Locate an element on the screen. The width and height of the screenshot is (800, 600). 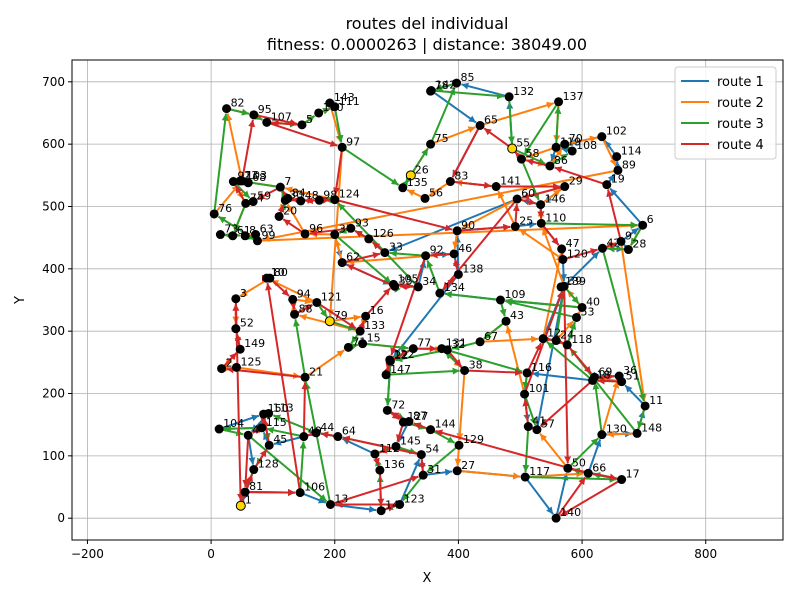
node-label: 61 is located at coordinates (244, 230).